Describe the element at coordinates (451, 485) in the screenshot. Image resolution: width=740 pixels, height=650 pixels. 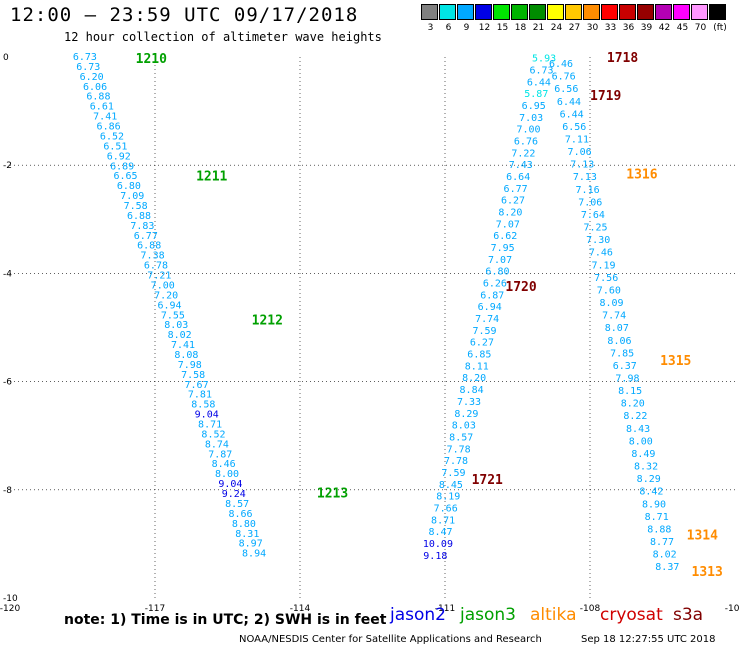
I see `wave-height-reading: 8.45` at that location.